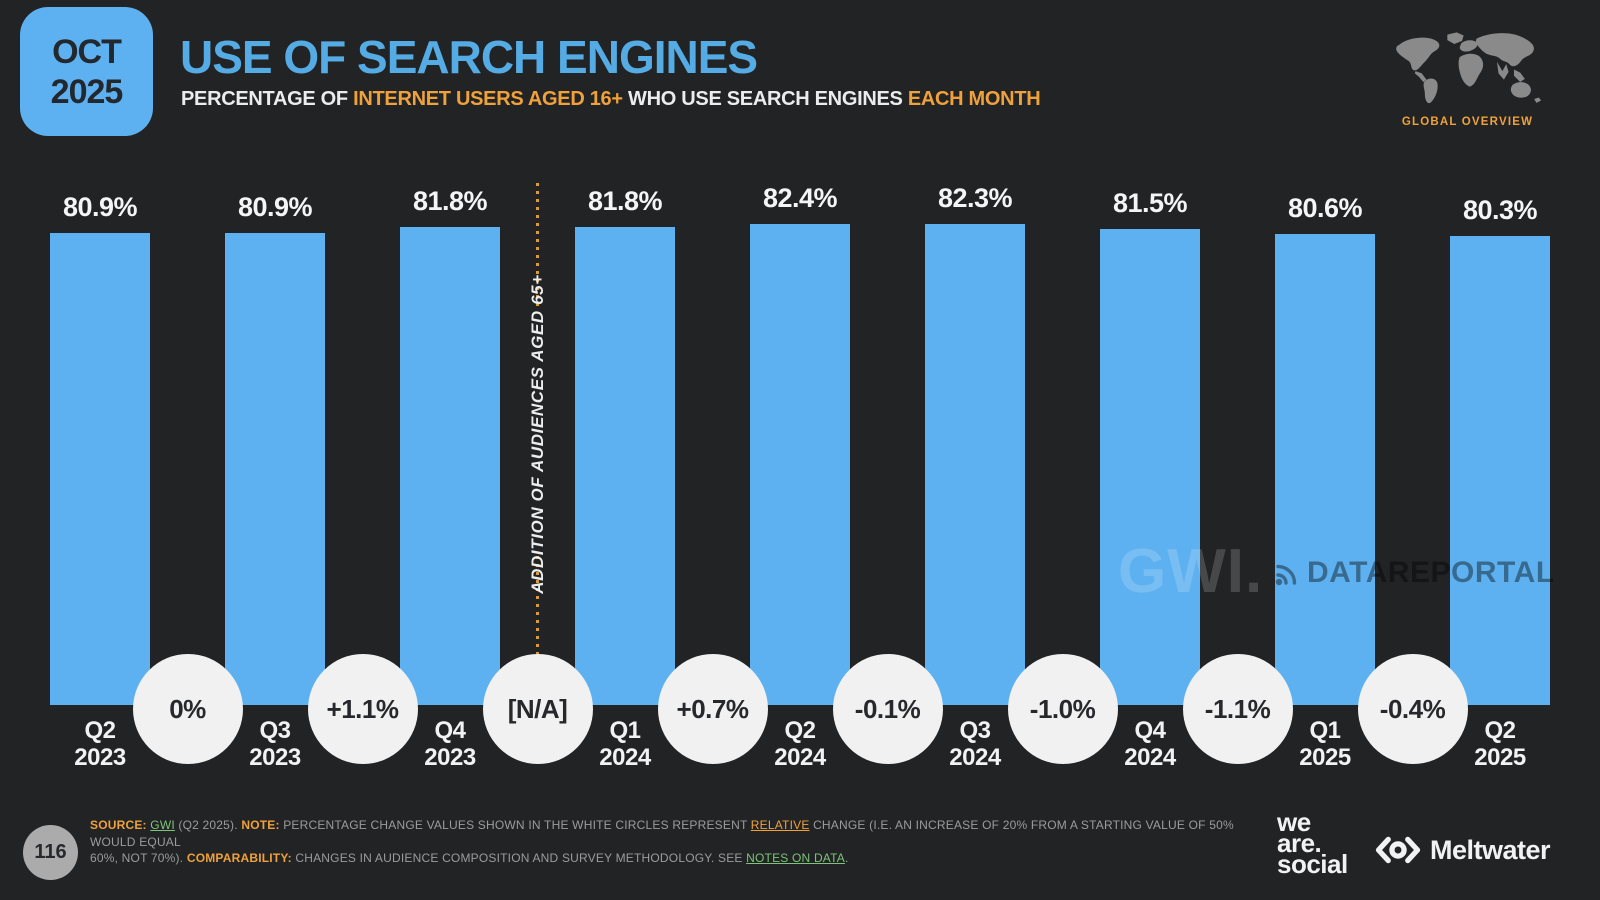 Image resolution: width=1600 pixels, height=900 pixels. Describe the element at coordinates (975, 198) in the screenshot. I see `bar-value-label: 82.3%` at that location.